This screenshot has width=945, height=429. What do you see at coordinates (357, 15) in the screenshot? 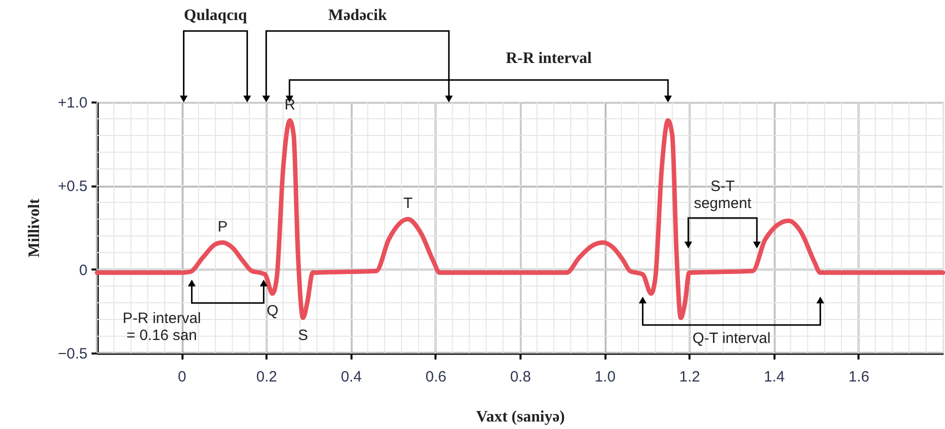
I see `text: Mədəcik` at bounding box center [357, 15].